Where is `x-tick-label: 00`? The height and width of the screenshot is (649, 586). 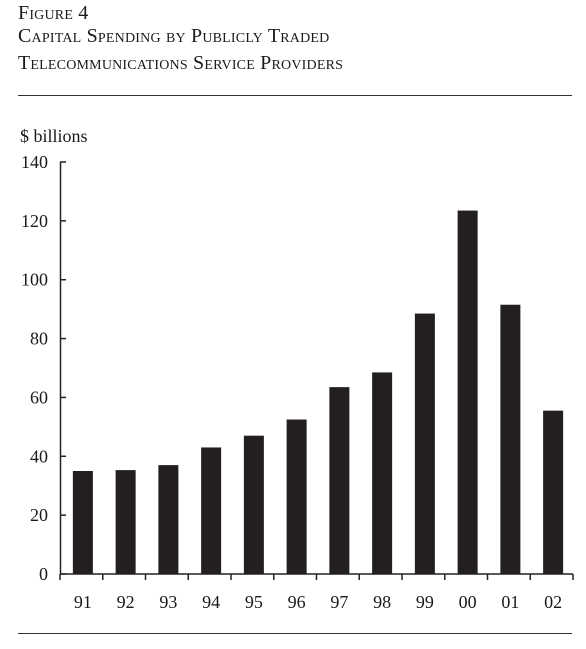
x-tick-label: 00 is located at coordinates (468, 602).